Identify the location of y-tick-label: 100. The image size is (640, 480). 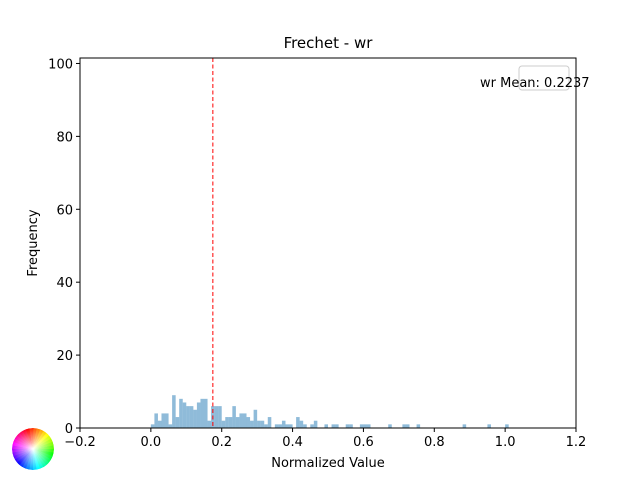
(60, 64).